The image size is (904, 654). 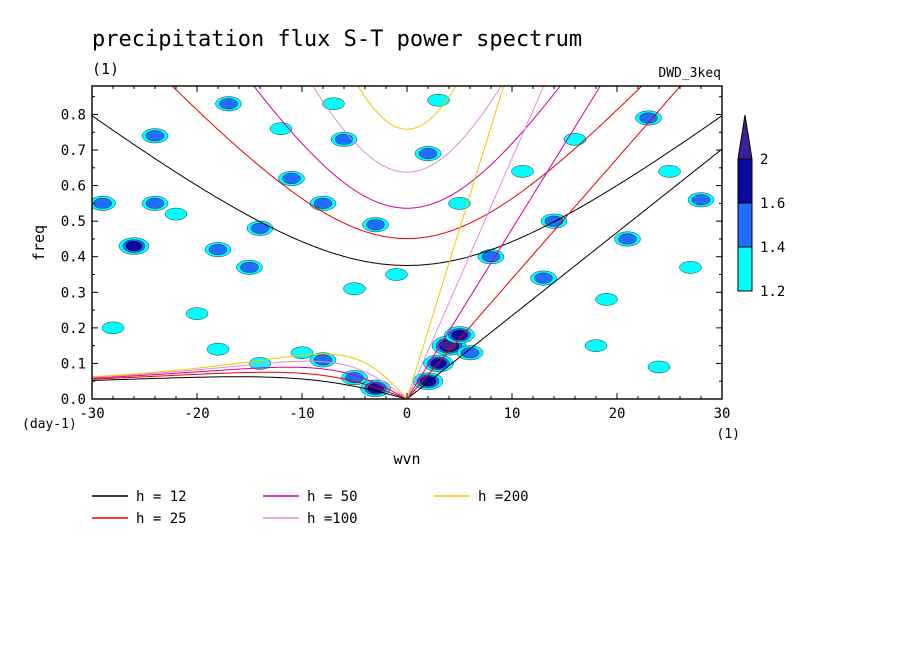 What do you see at coordinates (73, 364) in the screenshot?
I see `y-tick-label-1: 0.1` at bounding box center [73, 364].